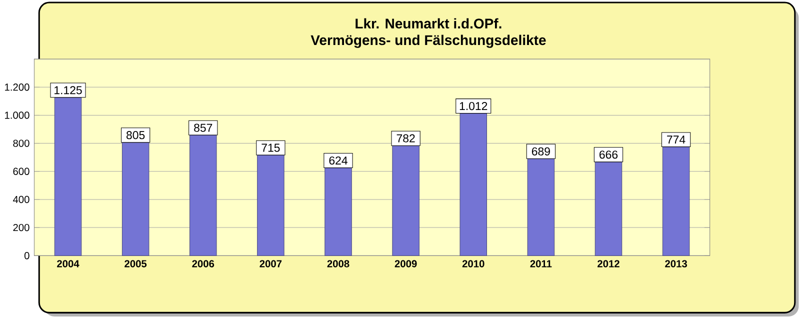  Describe the element at coordinates (676, 264) in the screenshot. I see `x-tick-label: 2013` at that location.